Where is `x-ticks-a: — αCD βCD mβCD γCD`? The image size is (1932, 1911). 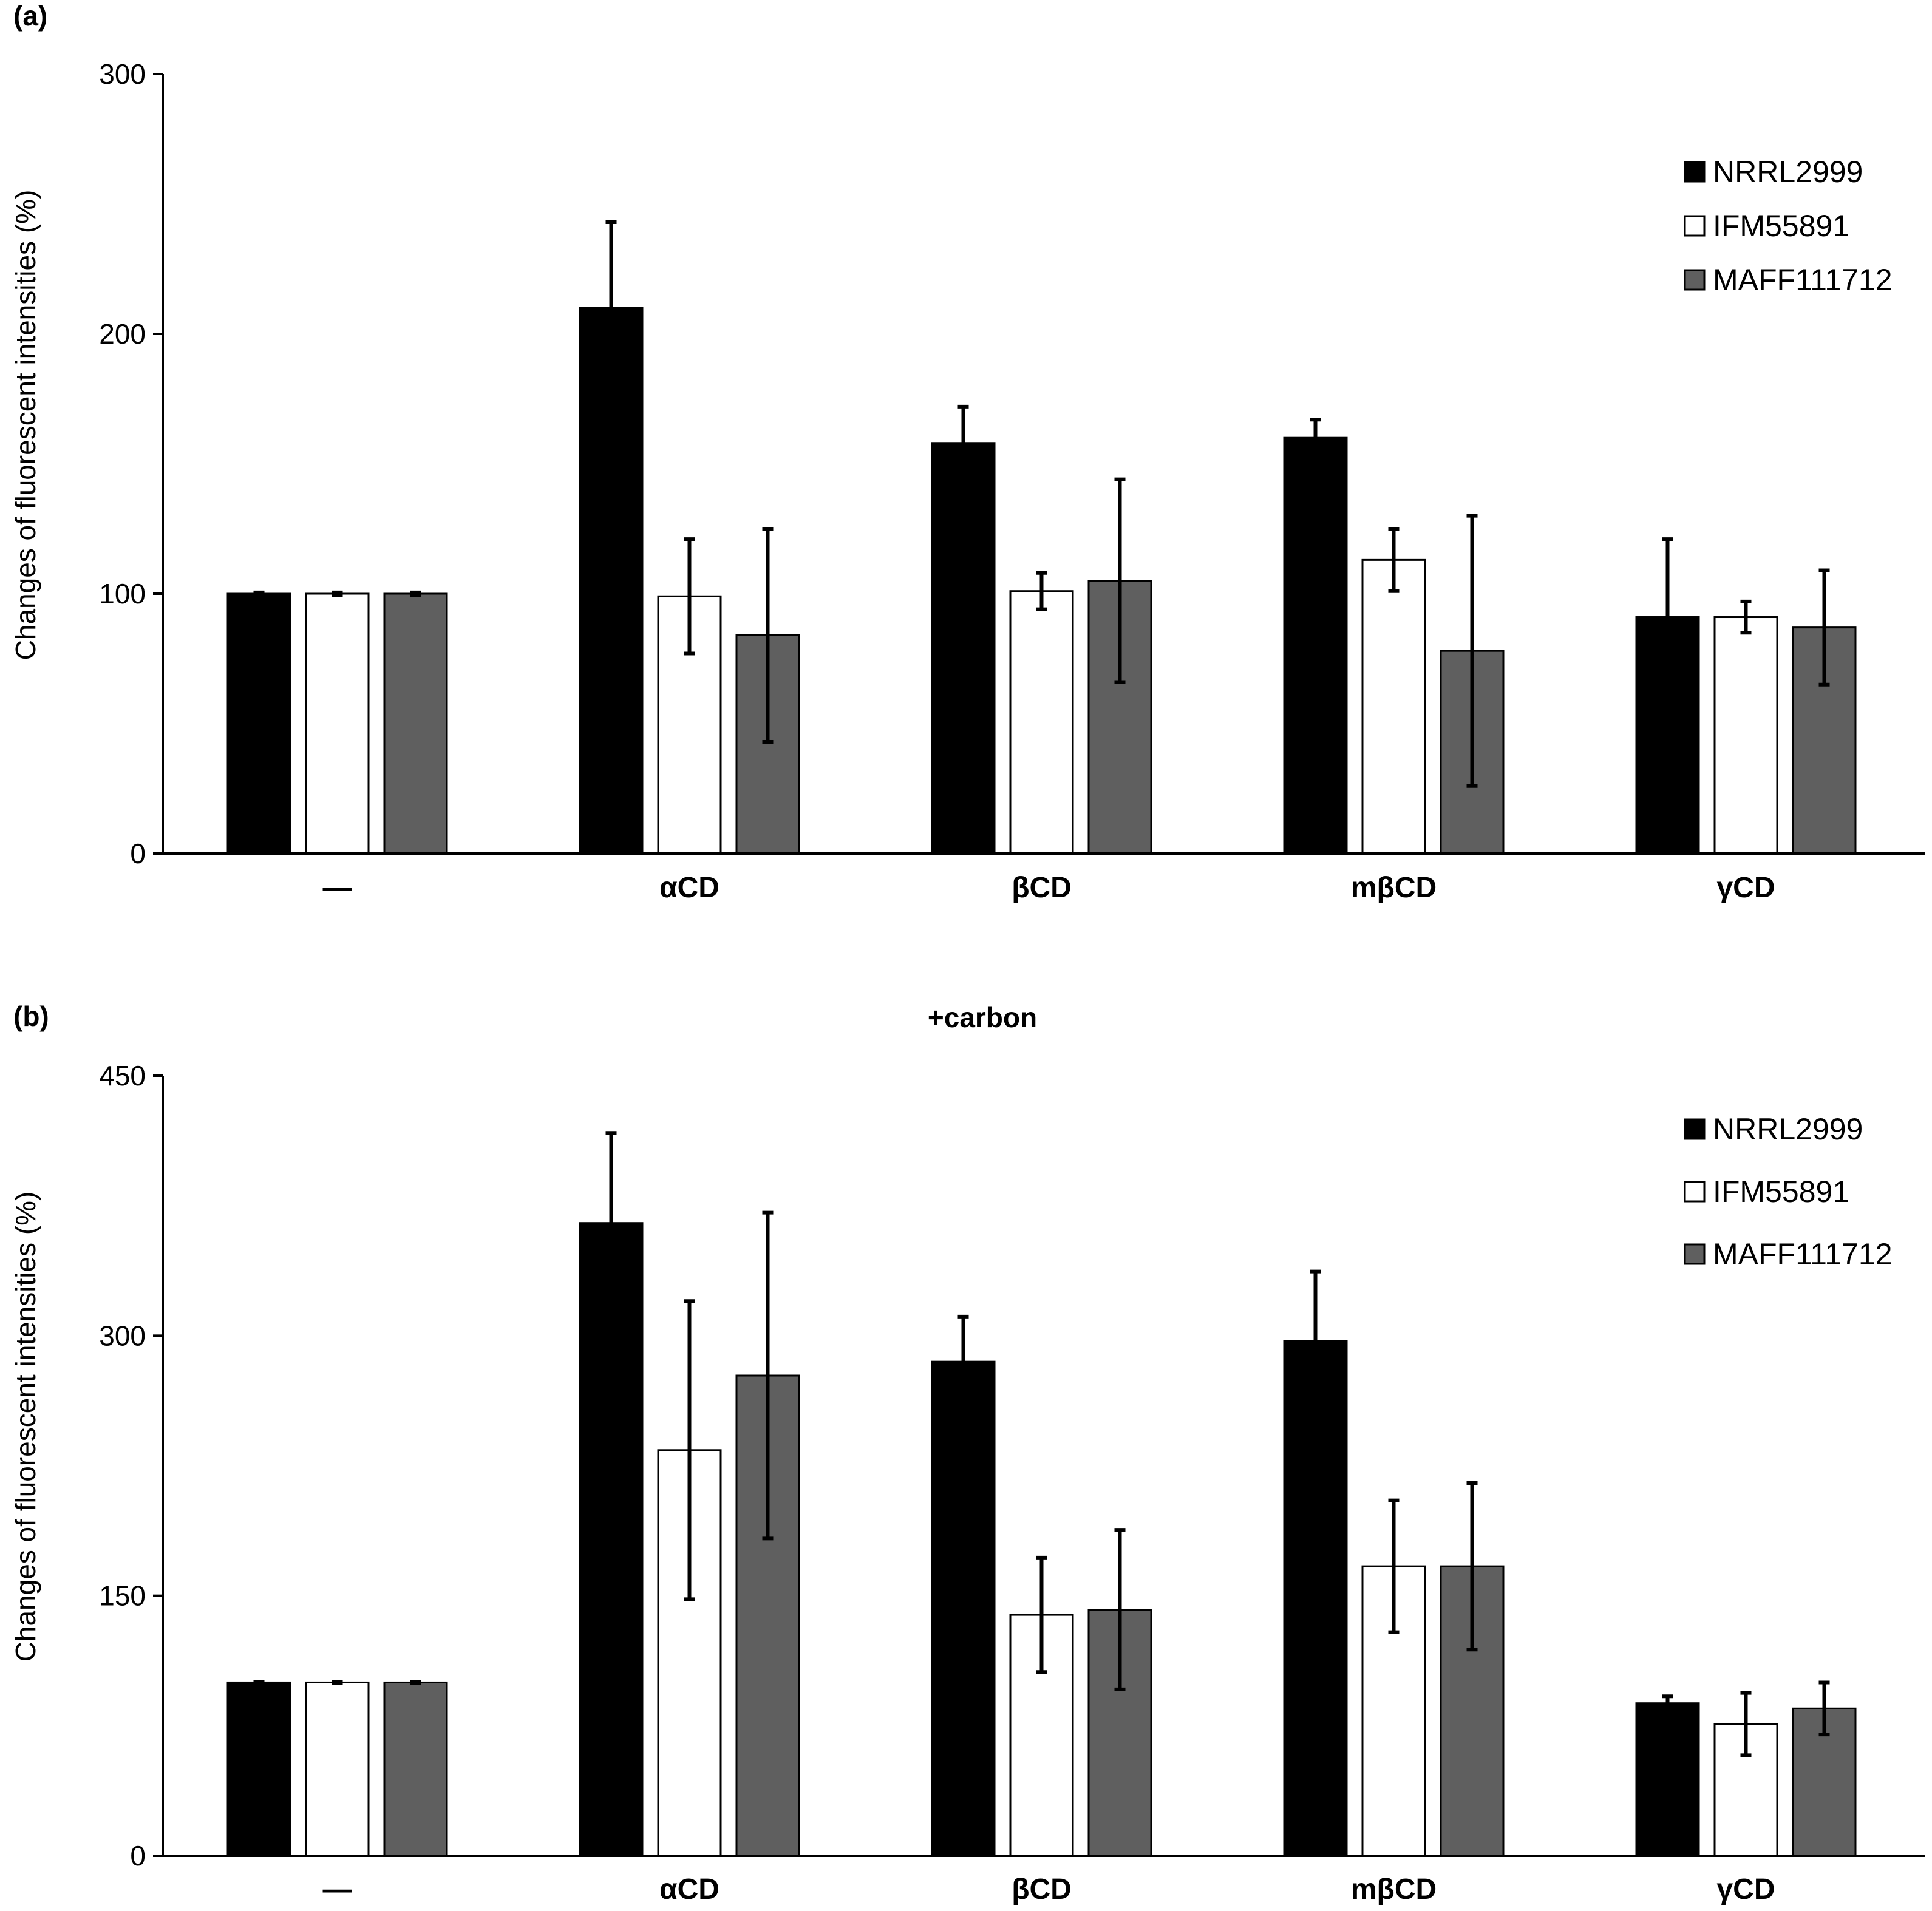
x-ticks-a: — αCD βCD mβCD γCD is located at coordinates (1049, 888).